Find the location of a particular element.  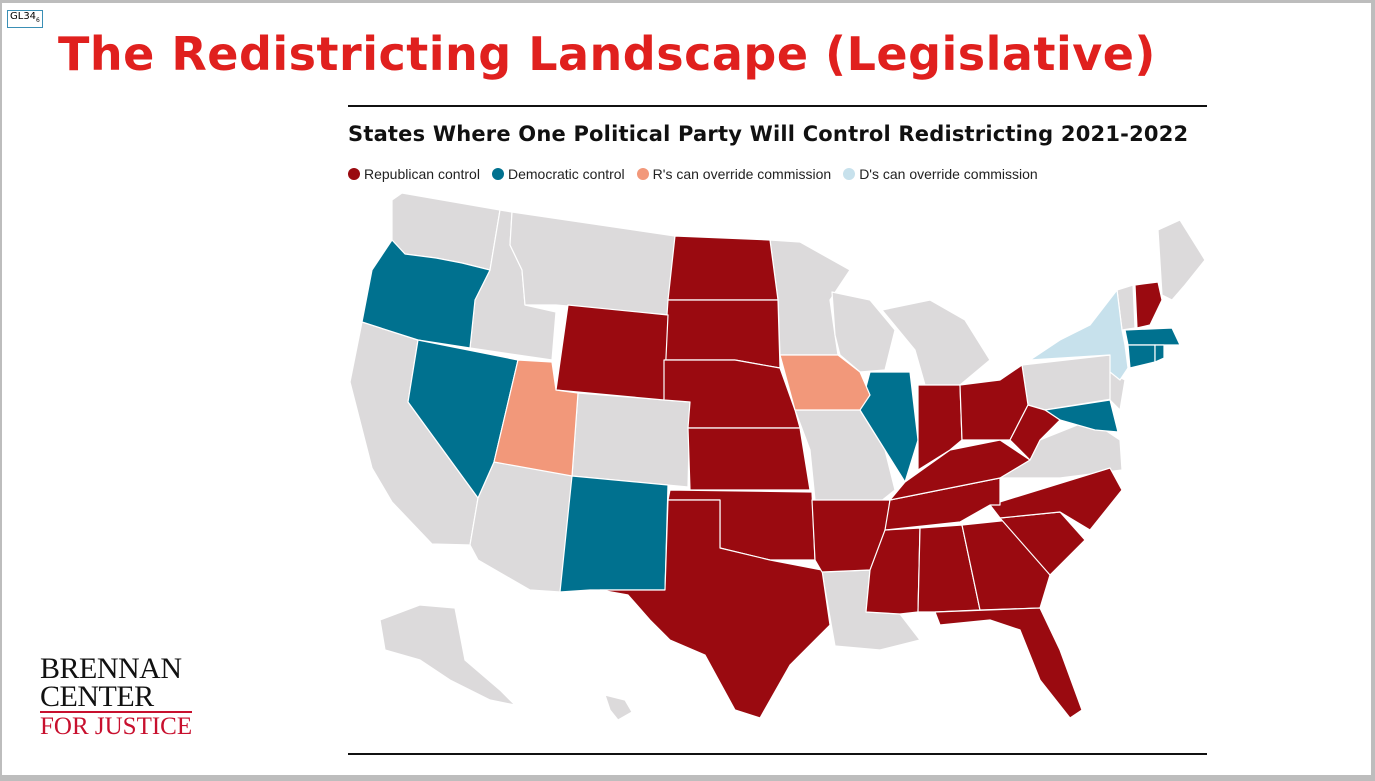

slide-tag-text: GL34 is located at coordinates (23, 16).